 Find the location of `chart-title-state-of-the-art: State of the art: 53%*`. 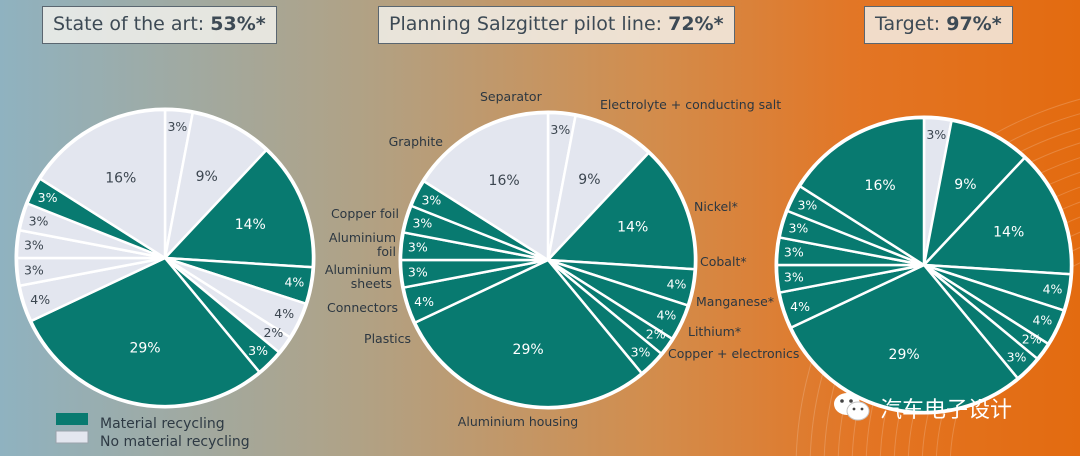

chart-title-state-of-the-art: State of the art: 53%* is located at coordinates (159, 25).